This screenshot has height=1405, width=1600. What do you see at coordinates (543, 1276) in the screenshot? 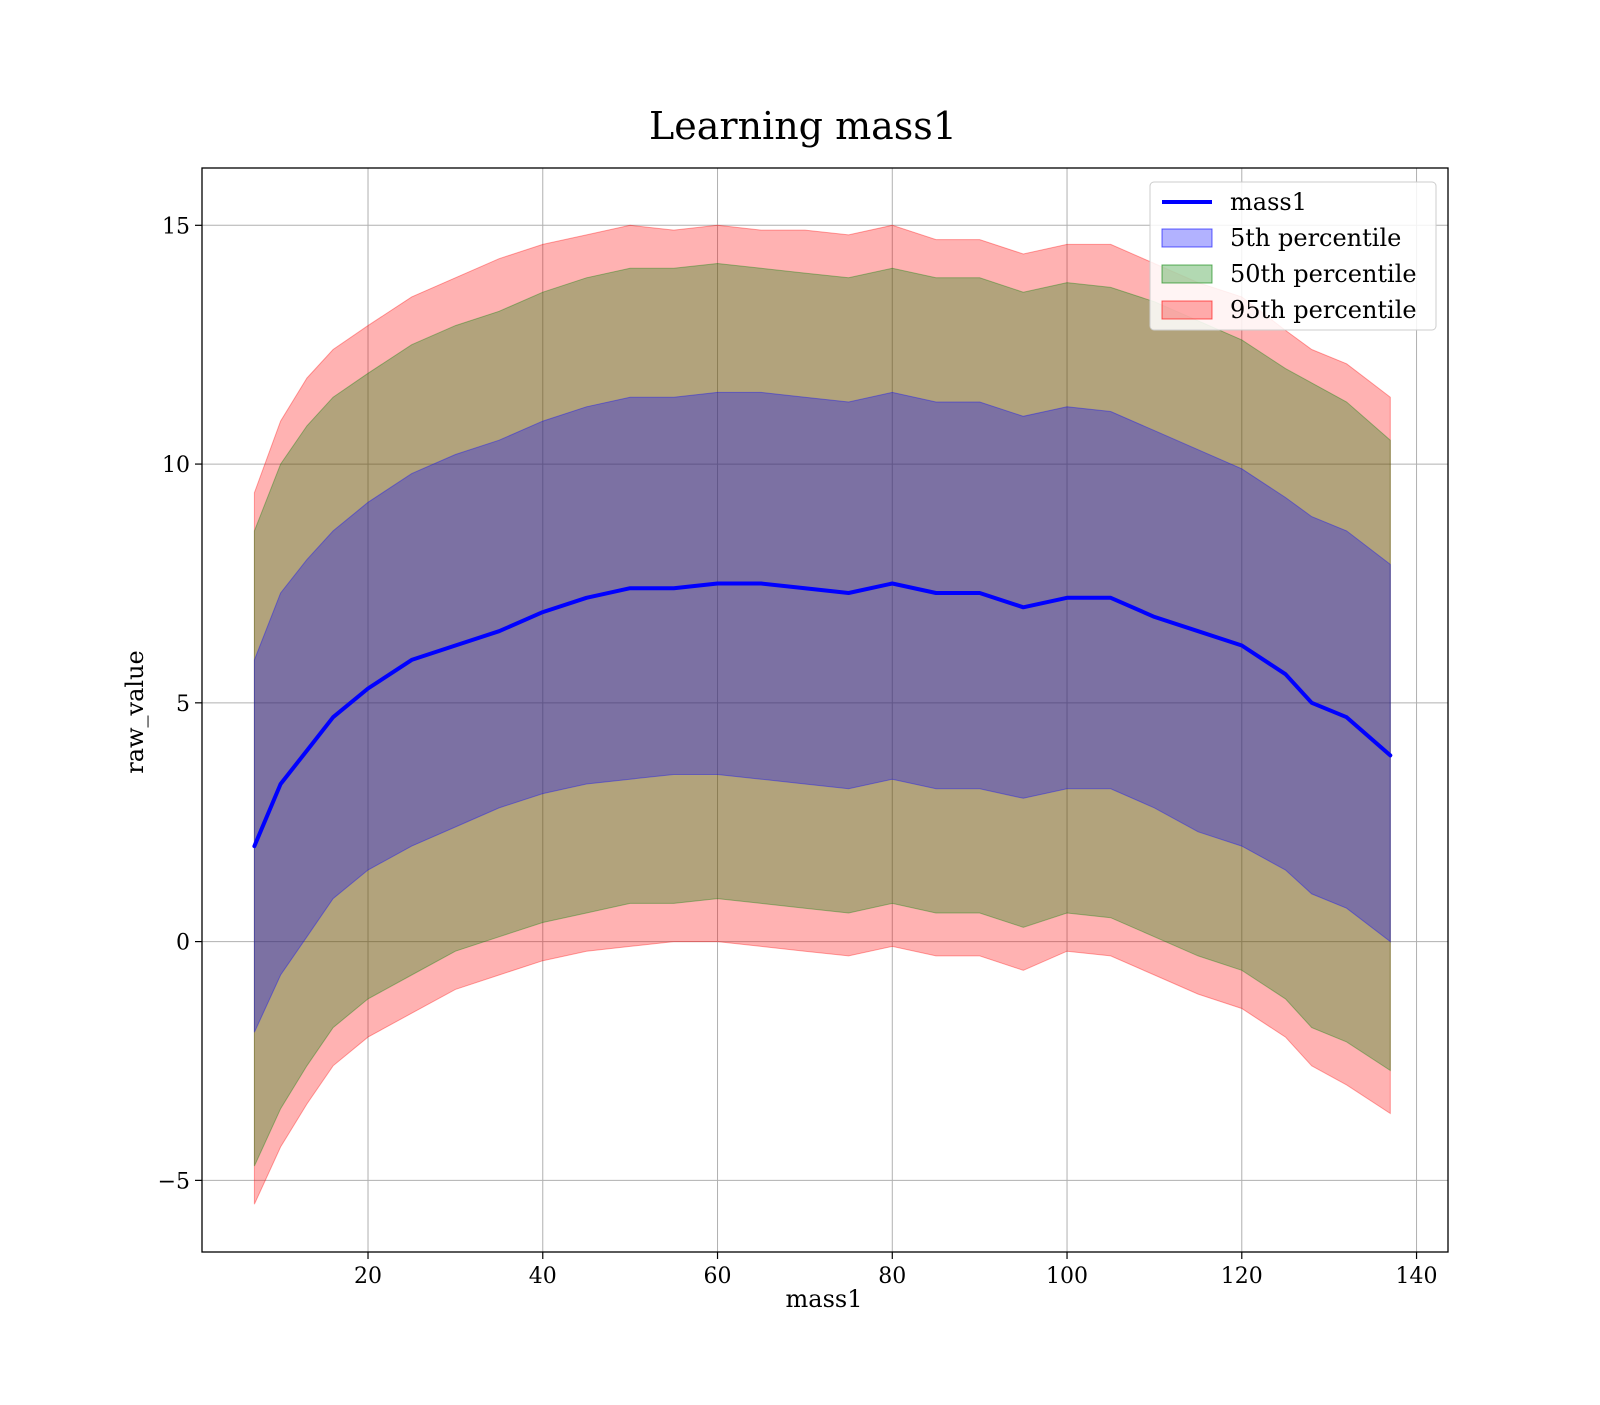
I see `x-tick-label: 40` at bounding box center [543, 1276].